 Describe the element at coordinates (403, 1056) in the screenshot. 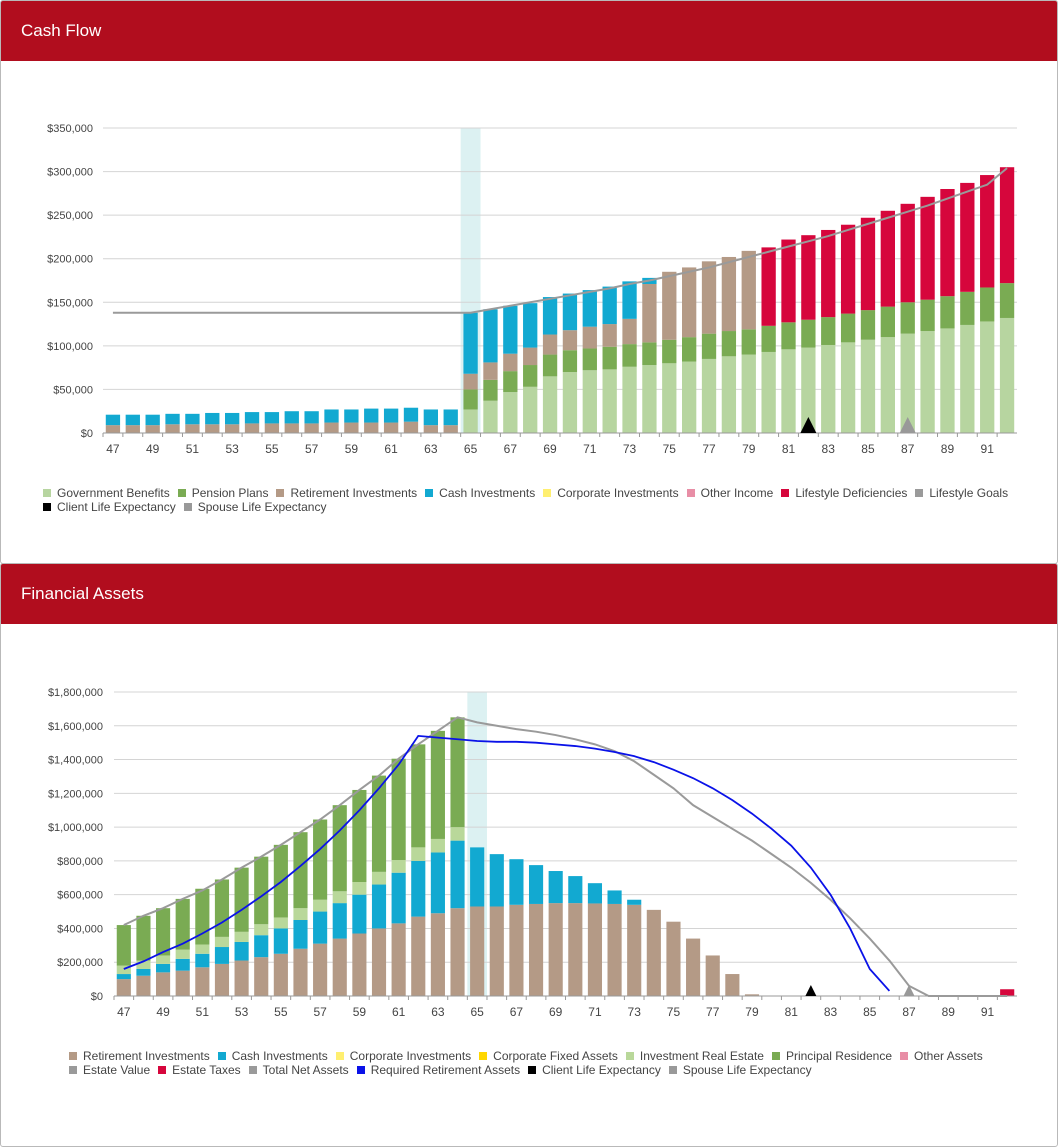

I see `financial-assets-legend-item-corporate-investments: Corporate Investments` at that location.